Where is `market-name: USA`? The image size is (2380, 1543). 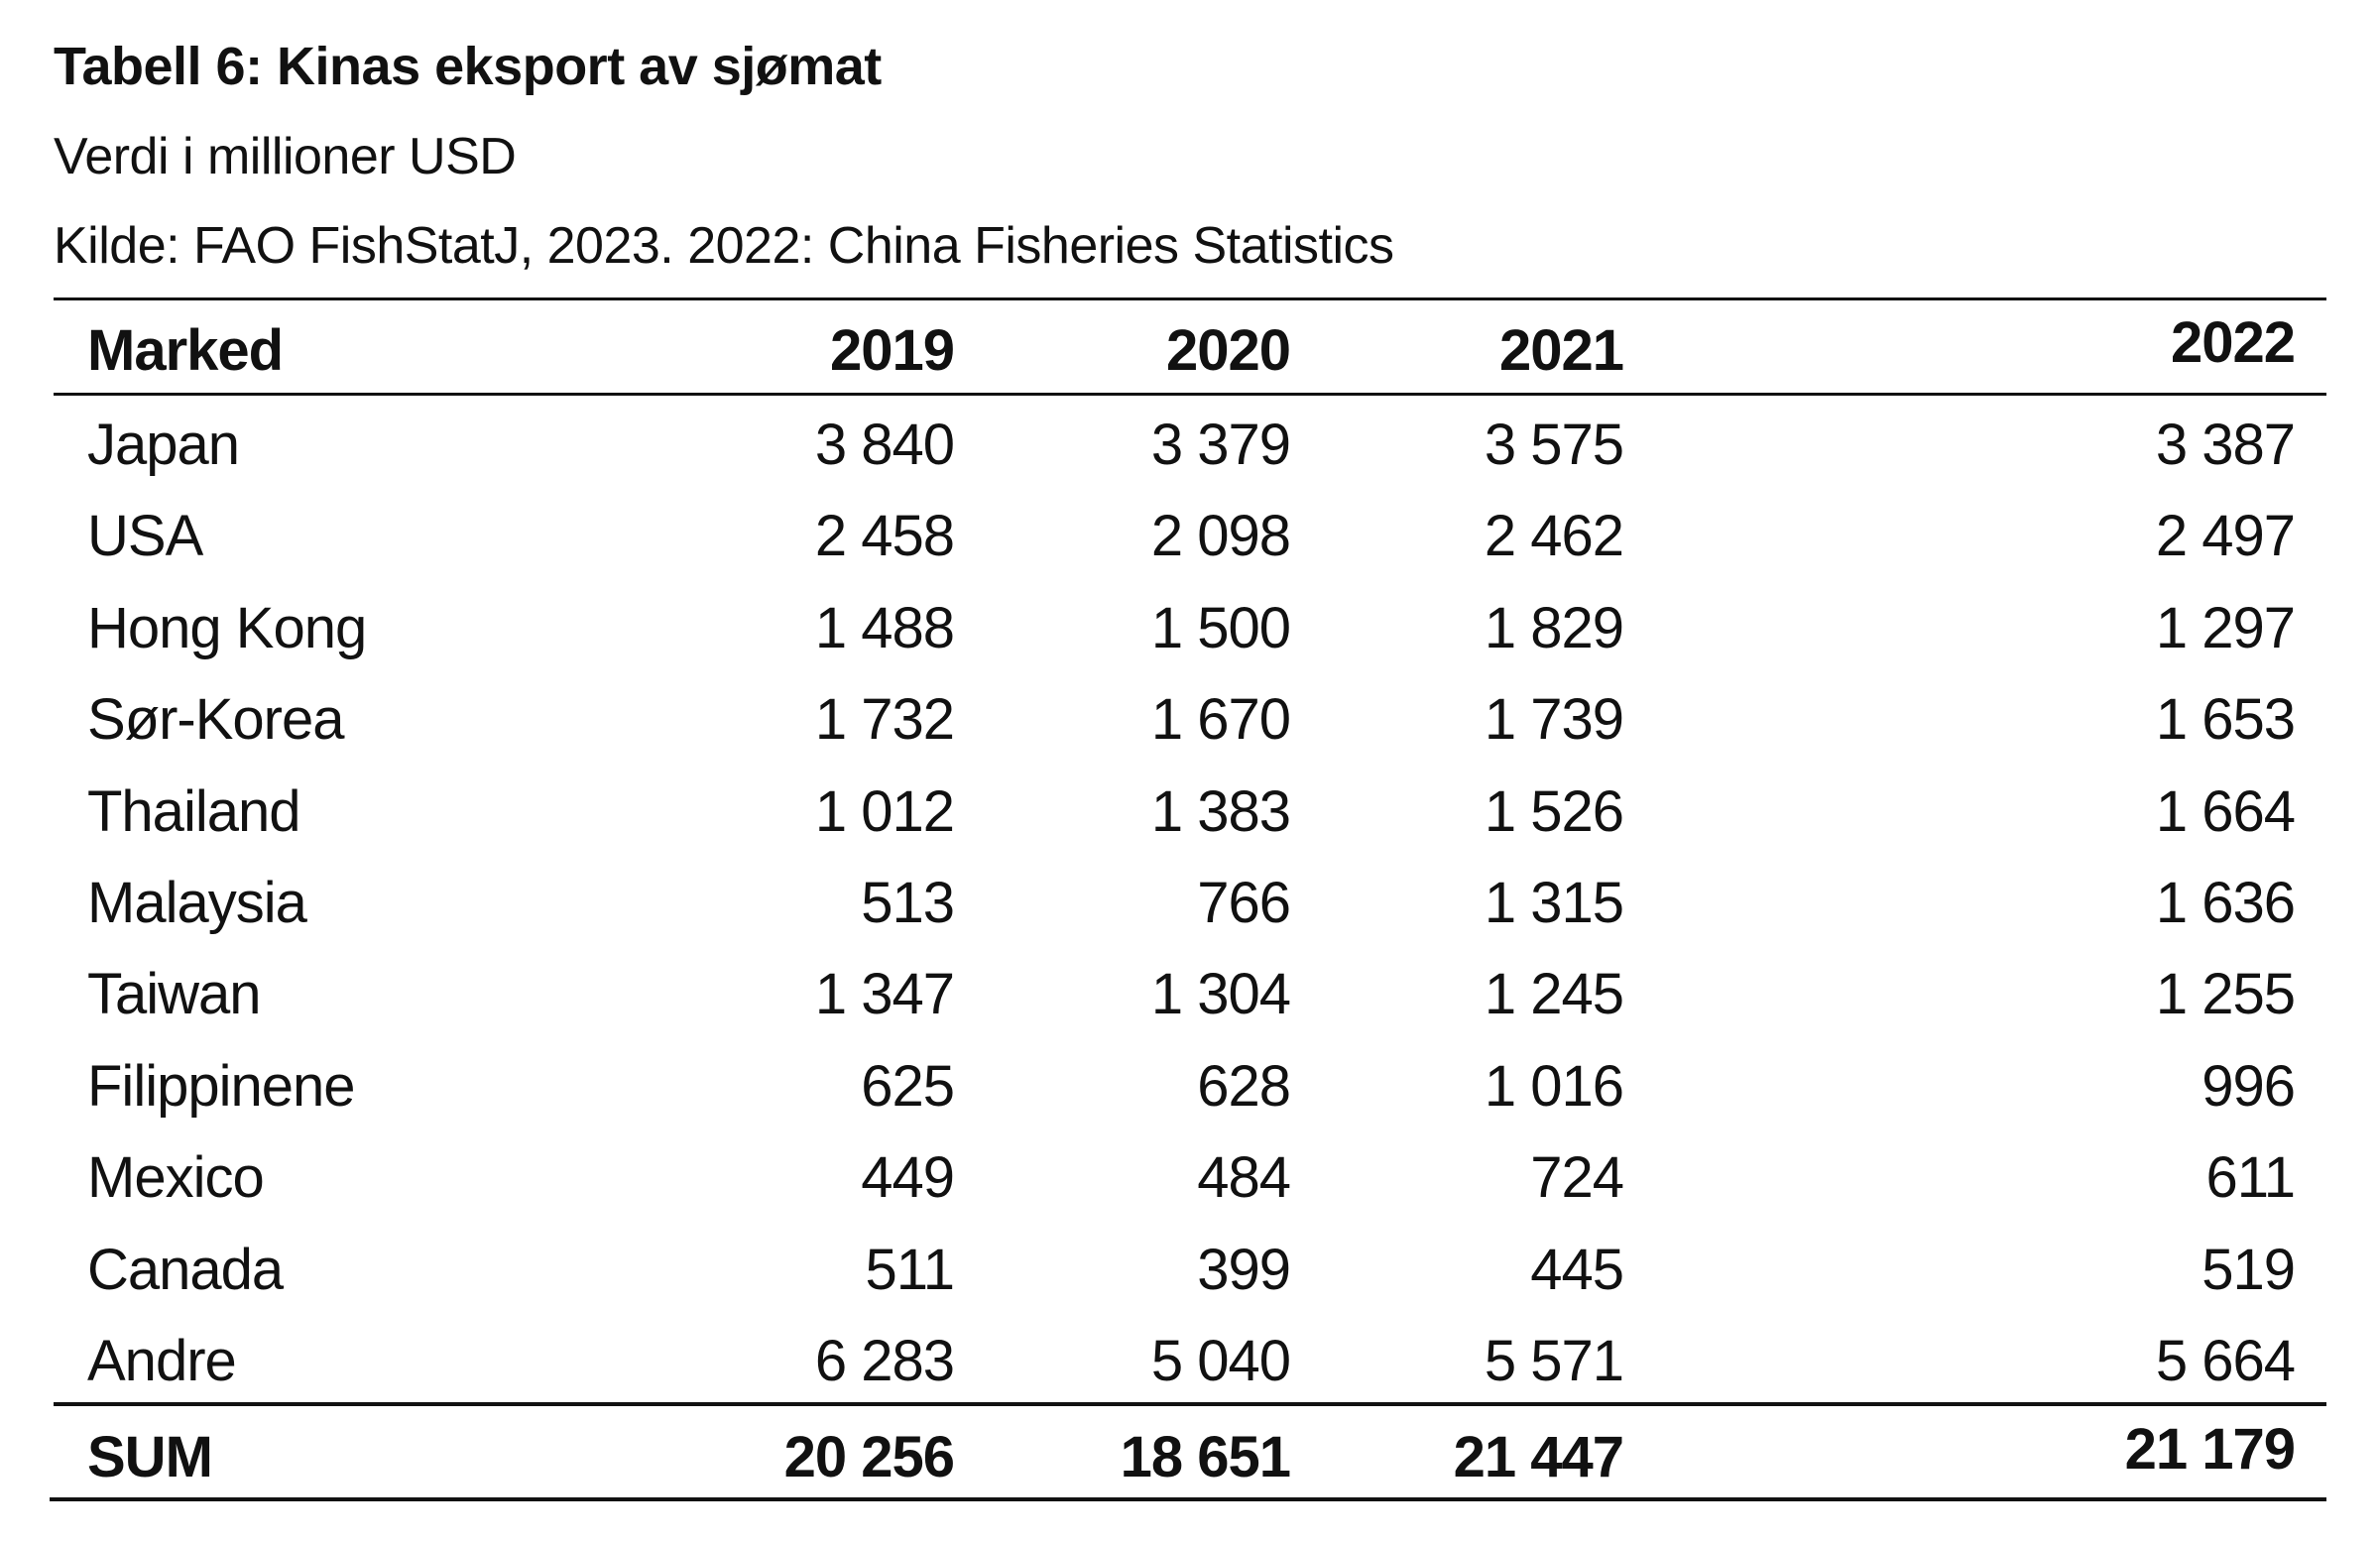
market-name: USA is located at coordinates (145, 536).